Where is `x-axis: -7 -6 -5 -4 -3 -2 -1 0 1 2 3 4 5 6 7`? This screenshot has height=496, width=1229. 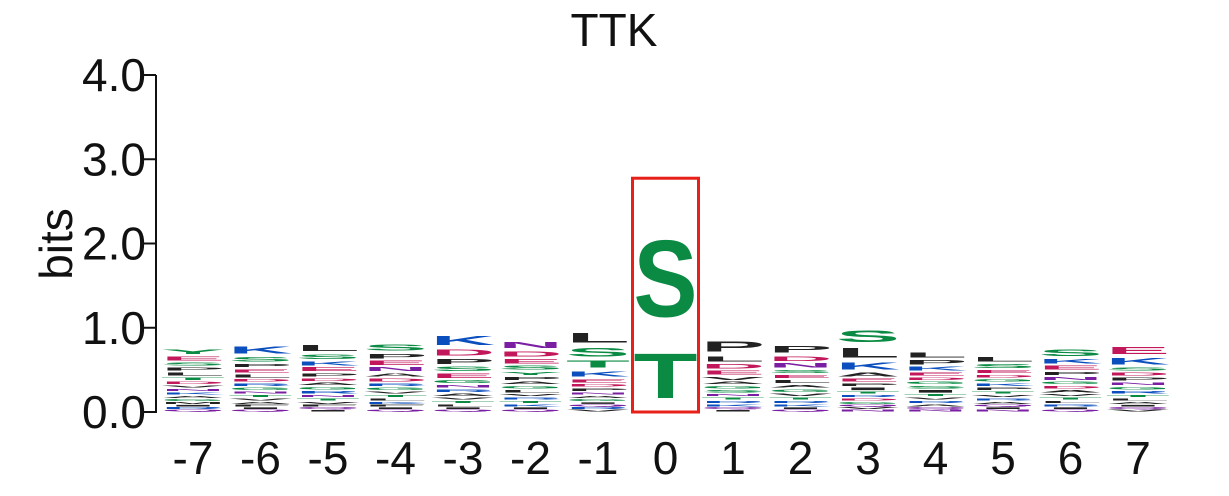 x-axis: -7 -6 -5 -4 -3 -2 -1 0 1 2 3 4 5 6 7 is located at coordinates (662, 458).